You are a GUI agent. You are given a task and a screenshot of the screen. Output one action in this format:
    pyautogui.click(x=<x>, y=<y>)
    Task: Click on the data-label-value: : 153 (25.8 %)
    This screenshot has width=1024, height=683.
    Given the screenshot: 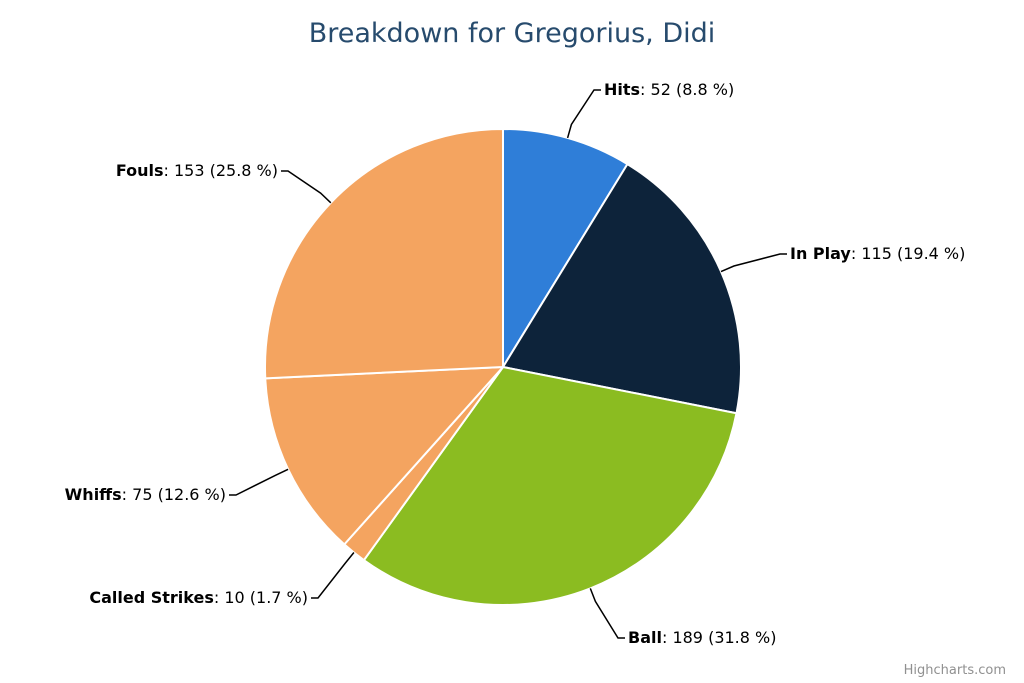 What is the action you would take?
    pyautogui.click(x=221, y=170)
    